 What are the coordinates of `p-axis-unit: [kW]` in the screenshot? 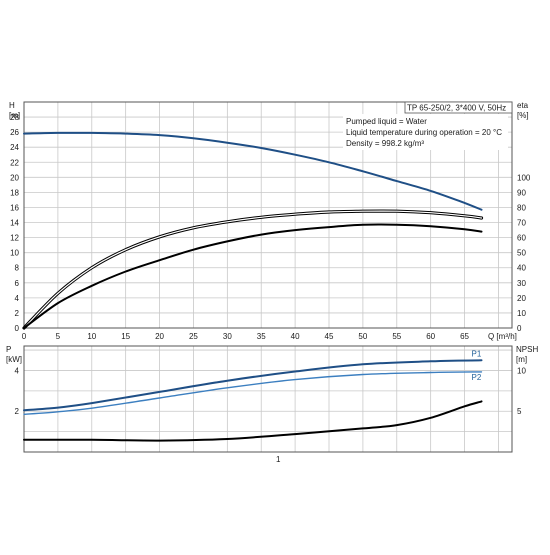 It's located at (14, 359).